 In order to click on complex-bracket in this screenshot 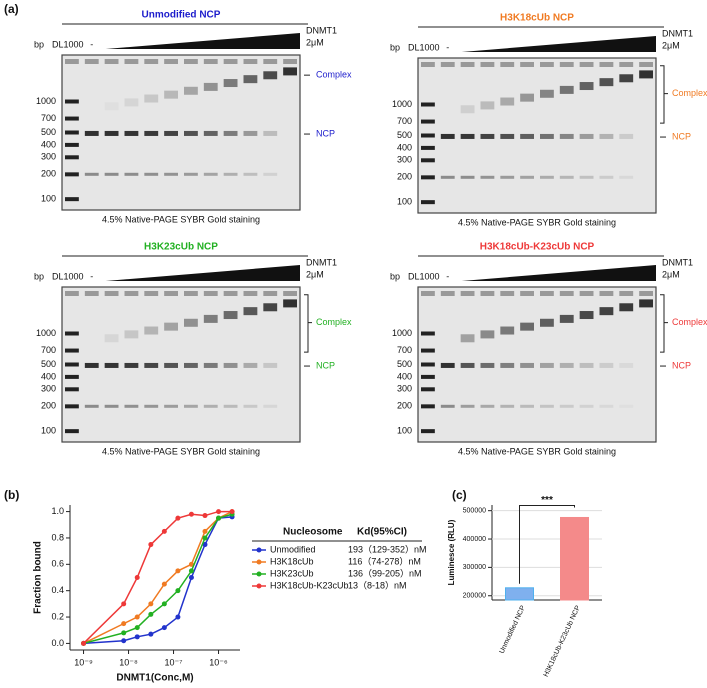, I will do `click(664, 323)`.